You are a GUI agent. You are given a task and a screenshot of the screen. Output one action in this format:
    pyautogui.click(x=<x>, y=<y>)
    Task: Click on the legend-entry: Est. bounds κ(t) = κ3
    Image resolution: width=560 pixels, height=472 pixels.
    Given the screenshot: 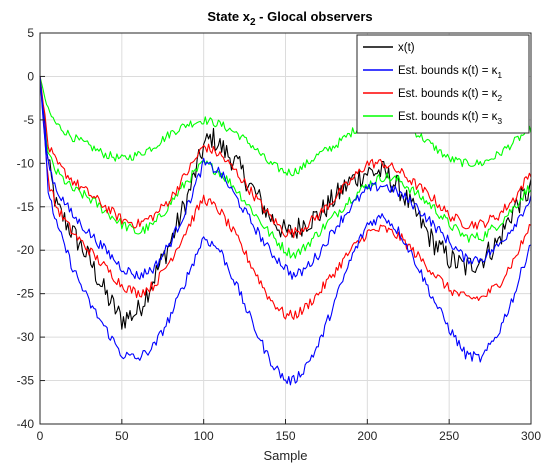 What is the action you would take?
    pyautogui.click(x=450, y=118)
    